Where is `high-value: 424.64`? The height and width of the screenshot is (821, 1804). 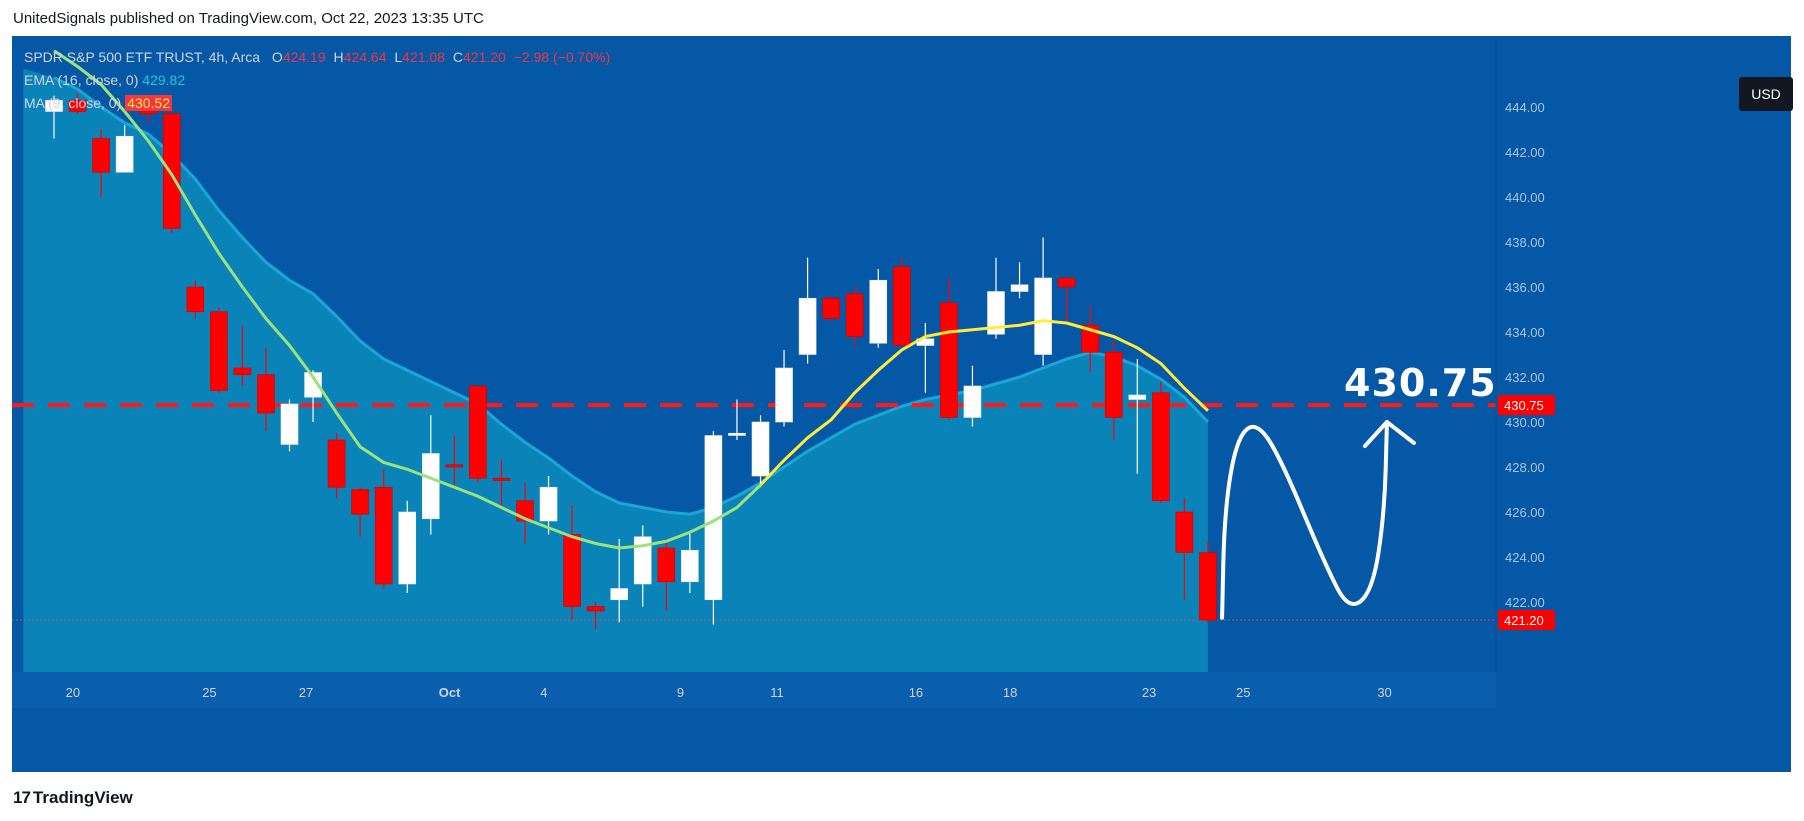
high-value: 424.64 is located at coordinates (365, 57).